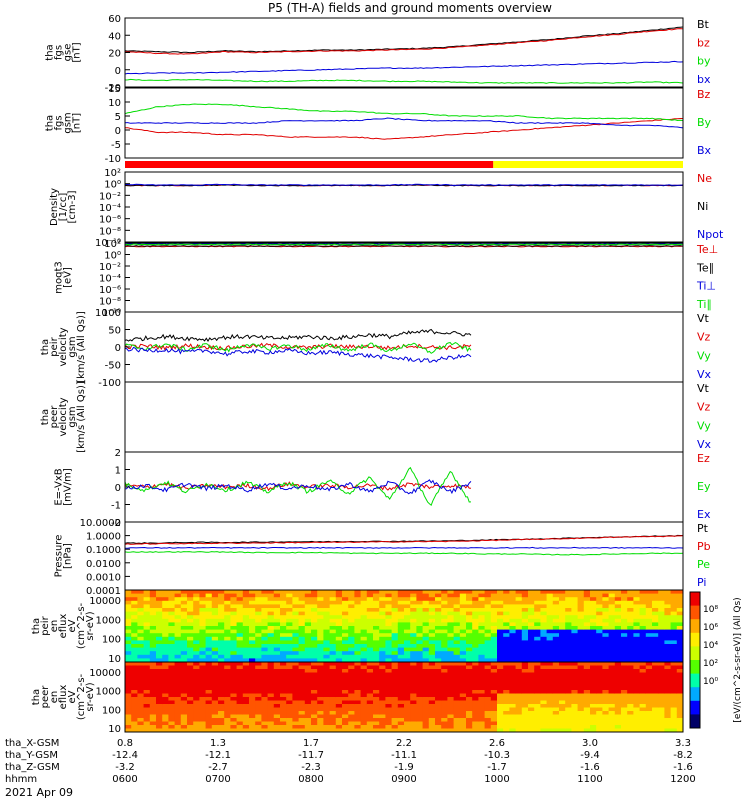 Image resolution: width=750 pixels, height=800 pixels. What do you see at coordinates (59, 486) in the screenshot?
I see `y-axis-label: E=-VxB` at bounding box center [59, 486].